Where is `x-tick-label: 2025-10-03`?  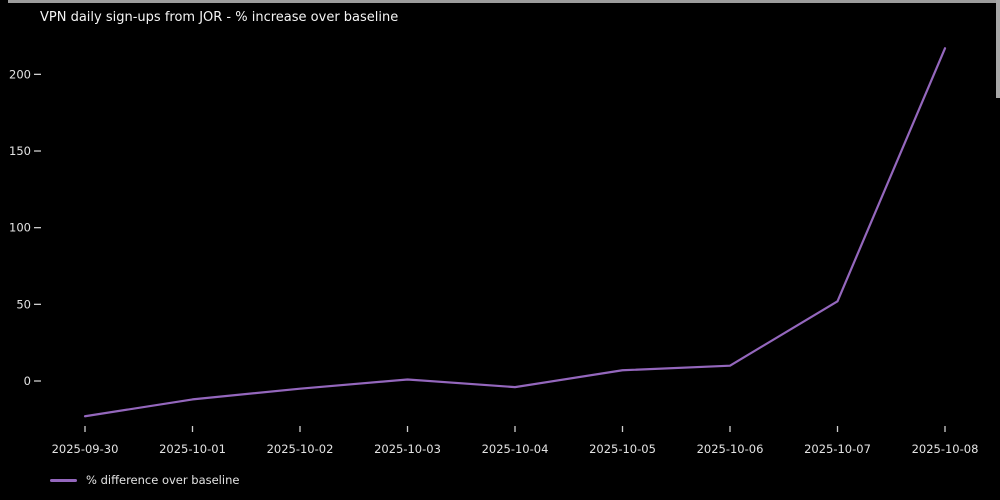 x-tick-label: 2025-10-03 is located at coordinates (407, 449).